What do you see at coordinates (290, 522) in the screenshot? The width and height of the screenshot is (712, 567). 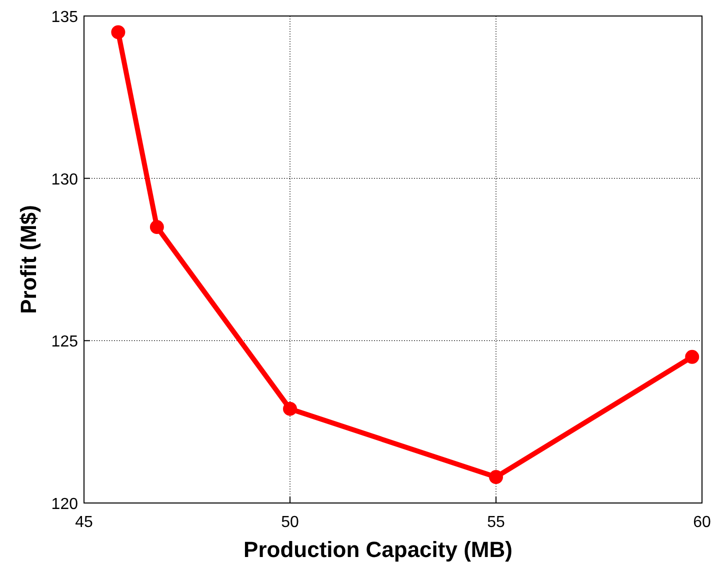 I see `x-tick-label: 50` at bounding box center [290, 522].